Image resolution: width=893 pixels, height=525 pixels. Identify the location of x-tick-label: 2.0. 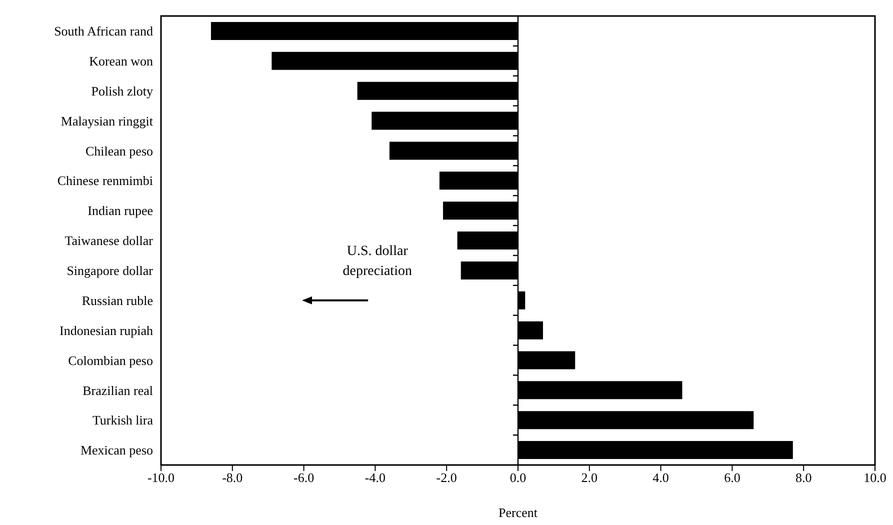
(589, 478).